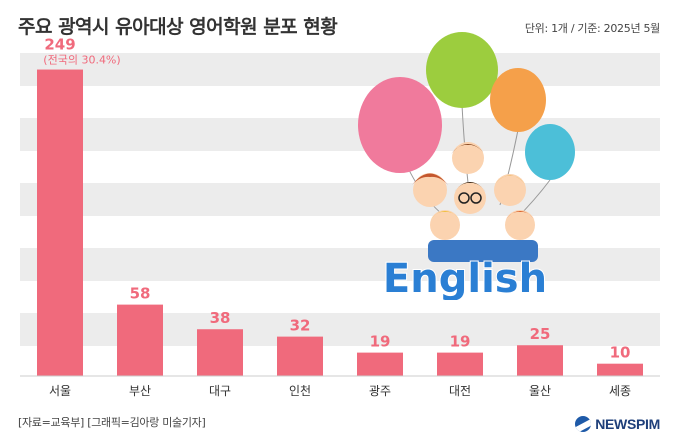 Image resolution: width=680 pixels, height=442 pixels. Describe the element at coordinates (400, 125) in the screenshot. I see `pink-balloon` at that location.